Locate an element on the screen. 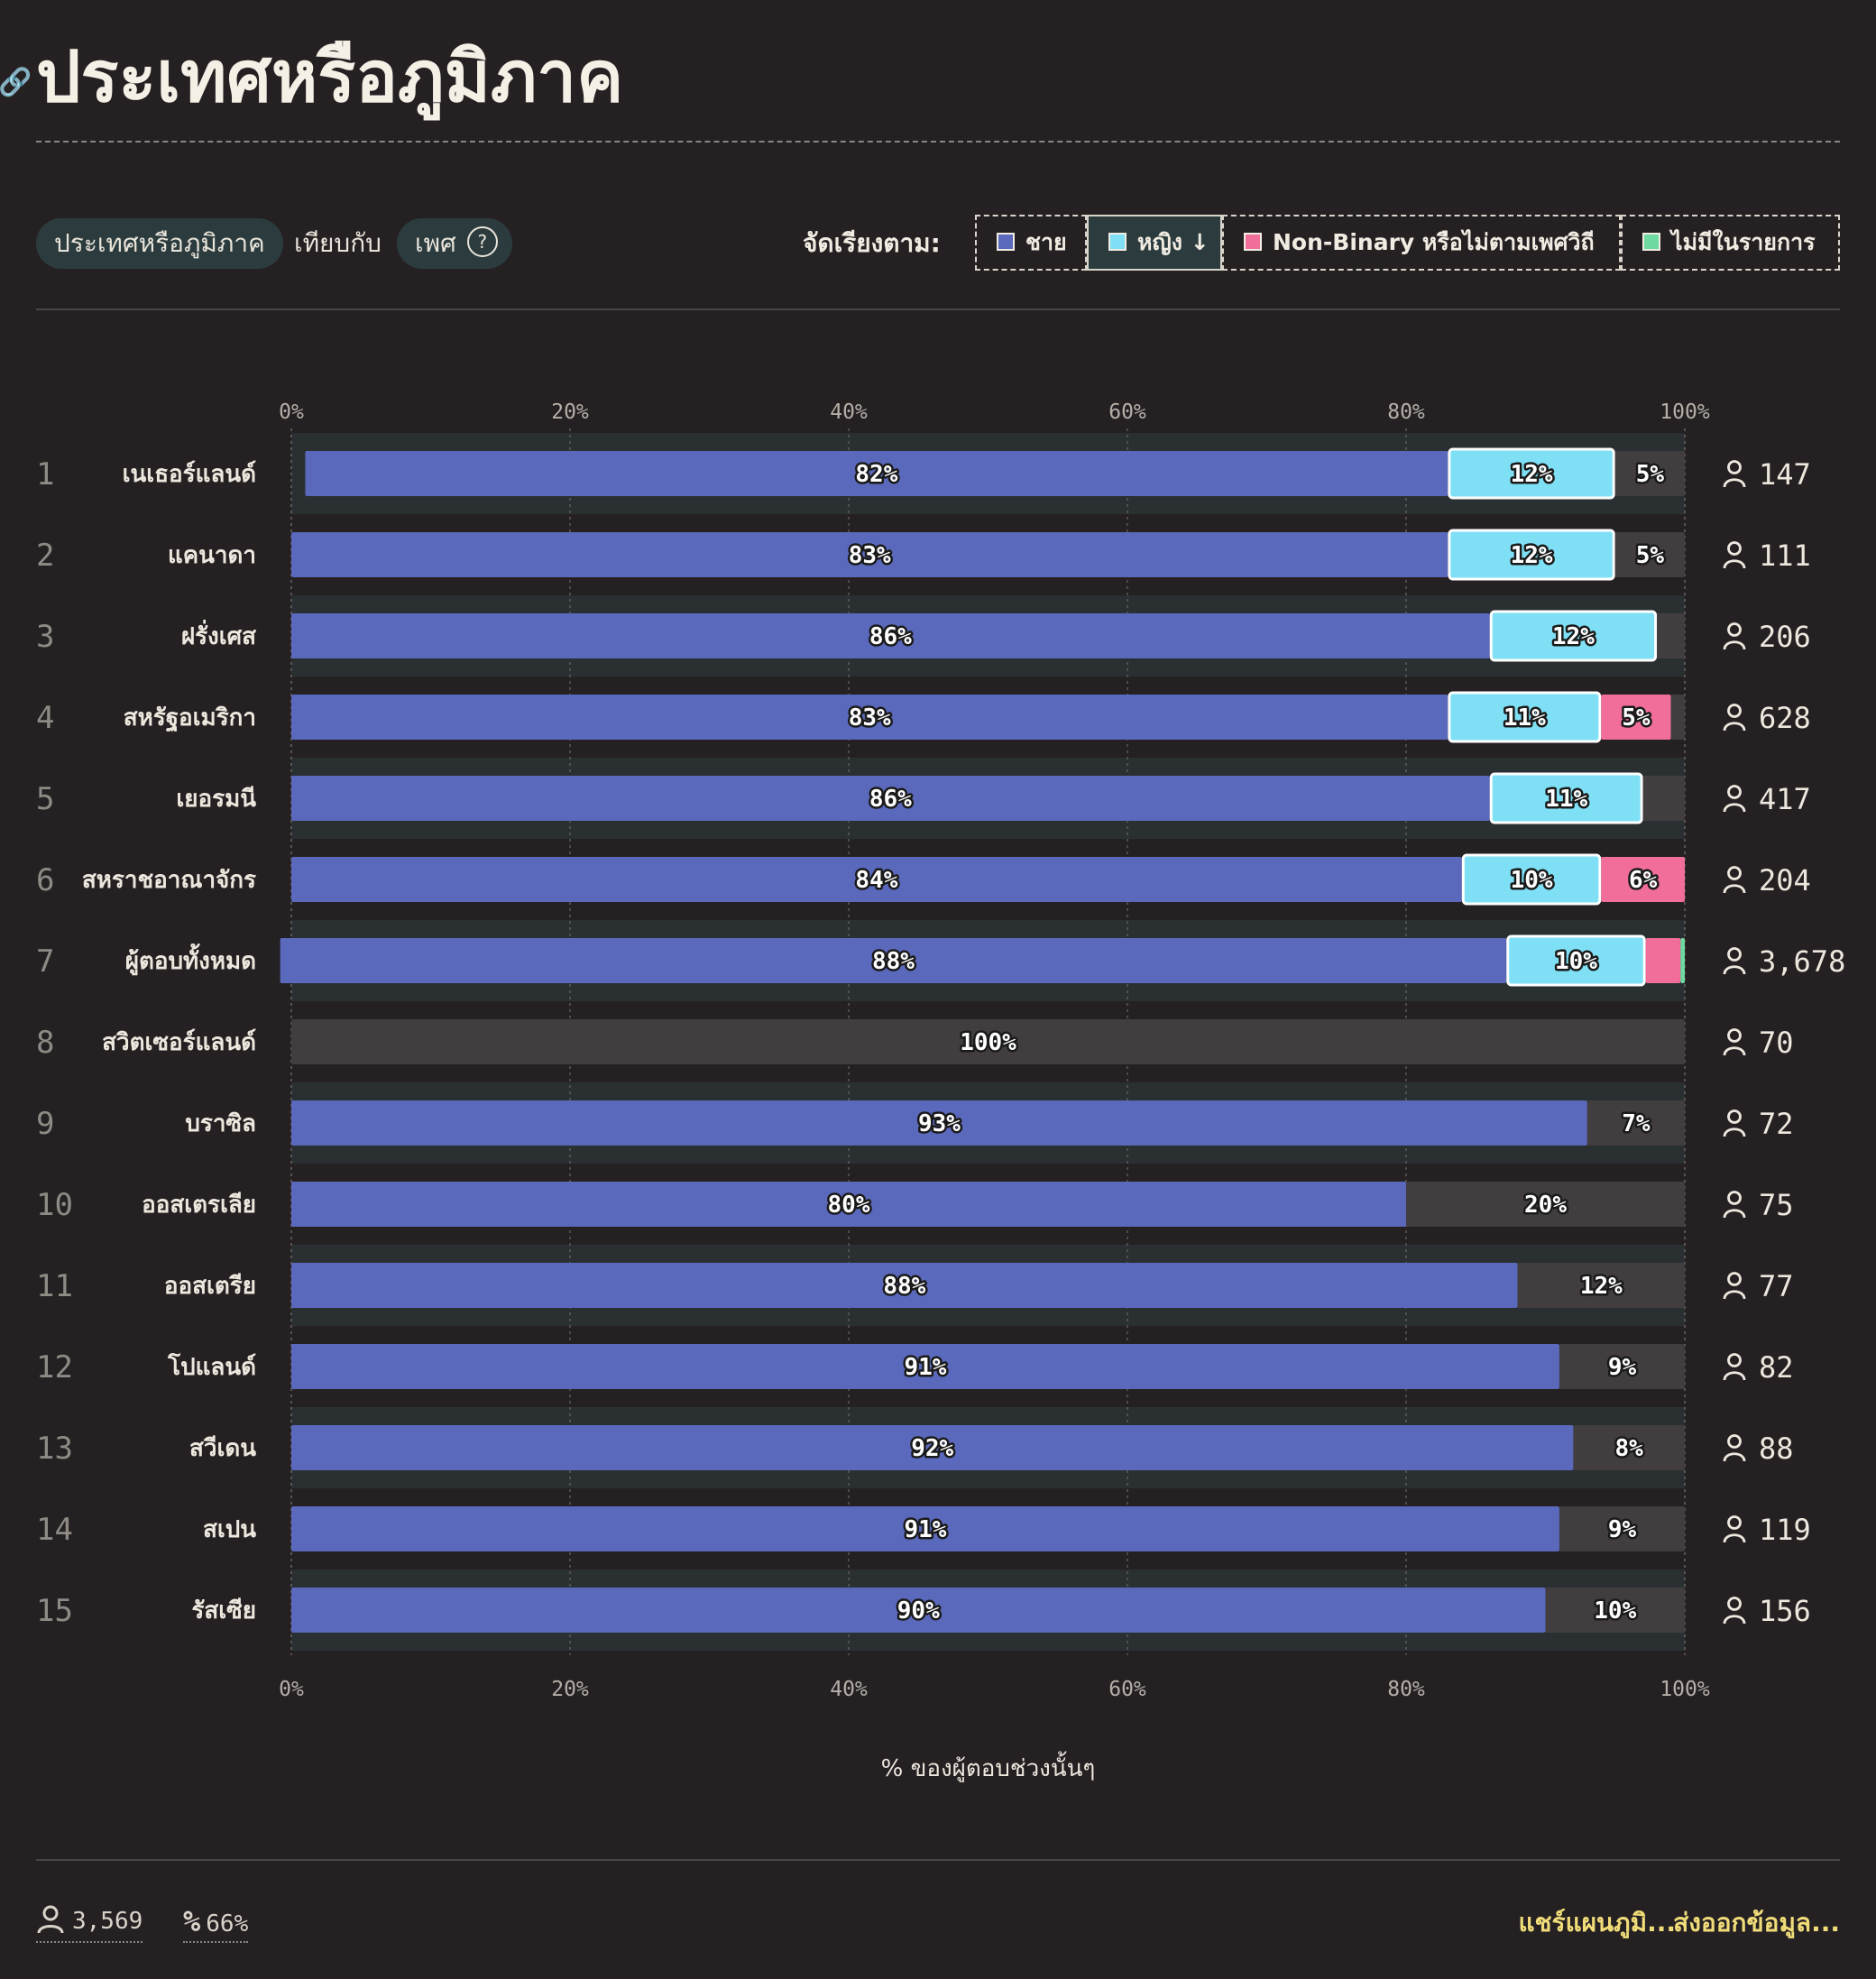 This screenshot has height=1979, width=1876. secondary-dimension-label: เพศ is located at coordinates (435, 243).